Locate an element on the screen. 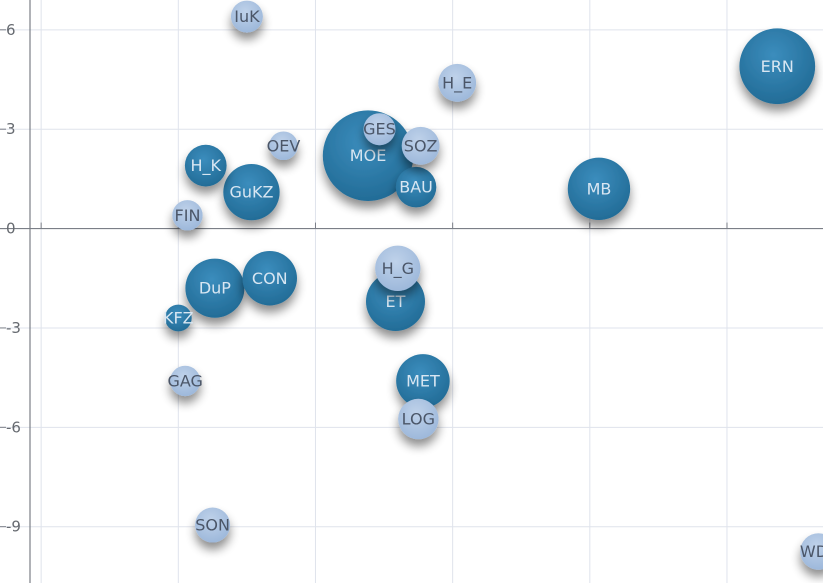 This screenshot has height=583, width=823. bubble-point: H_G is located at coordinates (398, 268).